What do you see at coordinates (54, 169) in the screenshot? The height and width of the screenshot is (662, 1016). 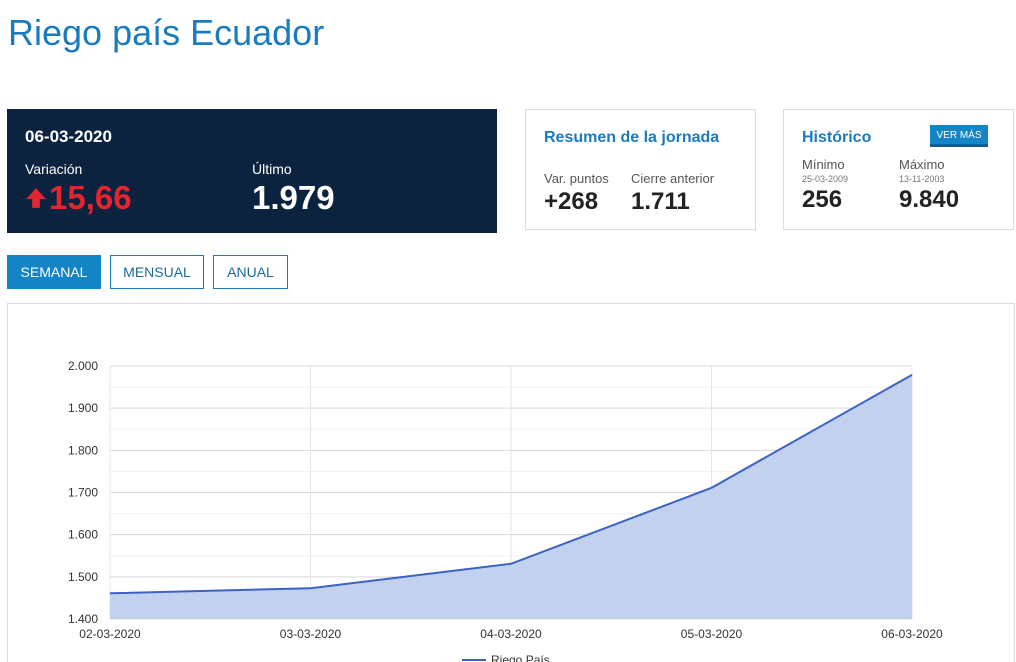 I see `variation-label: Variación` at bounding box center [54, 169].